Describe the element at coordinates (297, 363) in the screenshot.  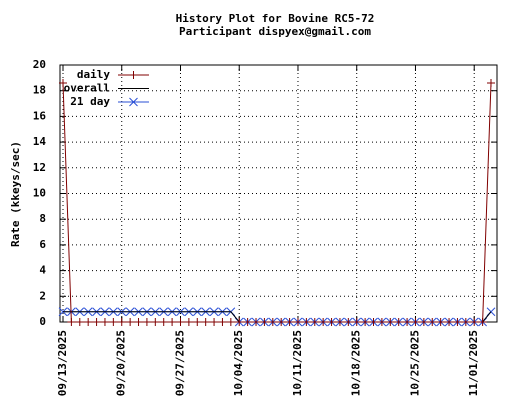
I see `x-tick-label: 10/11/2025` at that location.